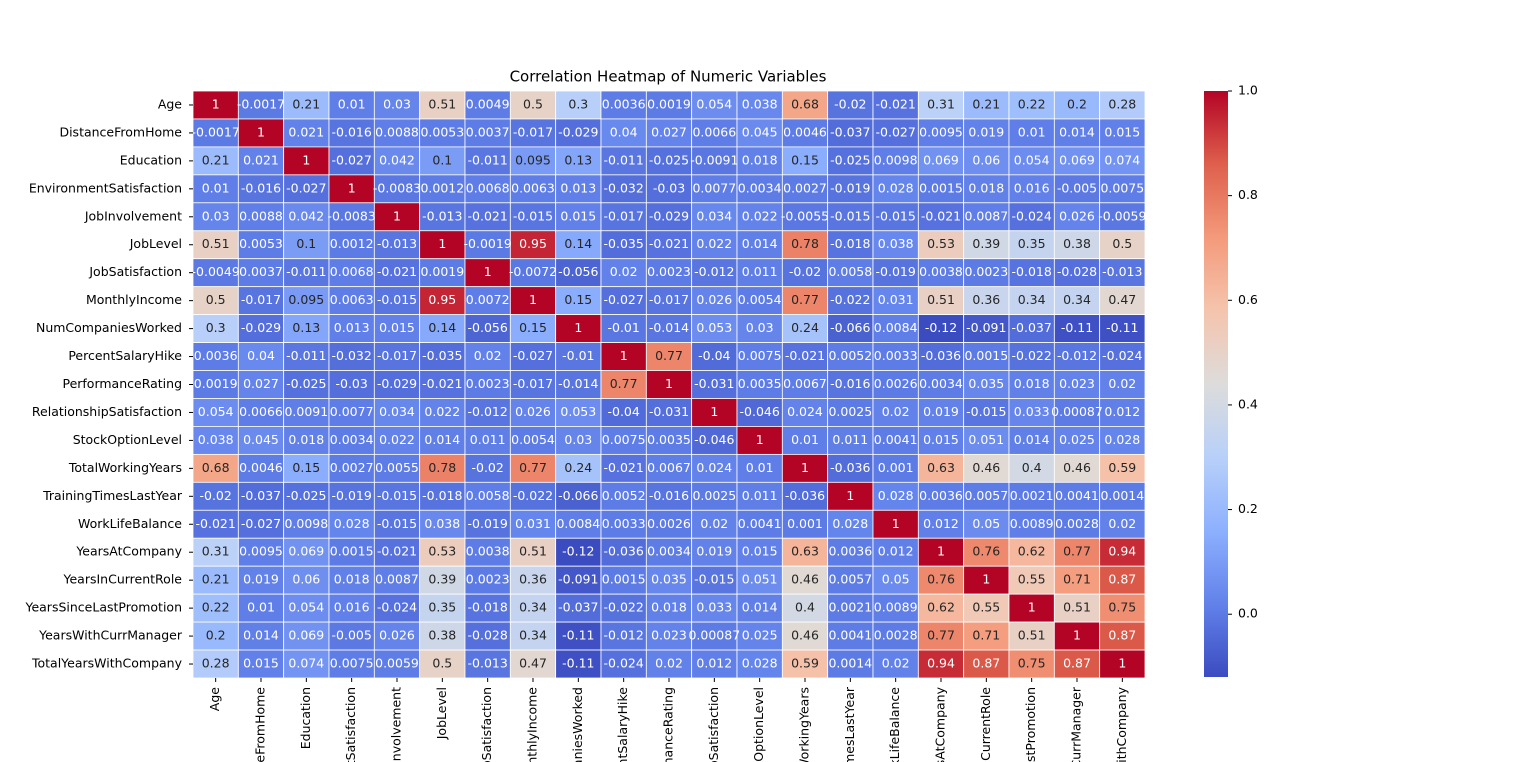 This screenshot has width=1536, height=762. I want to click on cell-label: -0.032, so click(352, 355).